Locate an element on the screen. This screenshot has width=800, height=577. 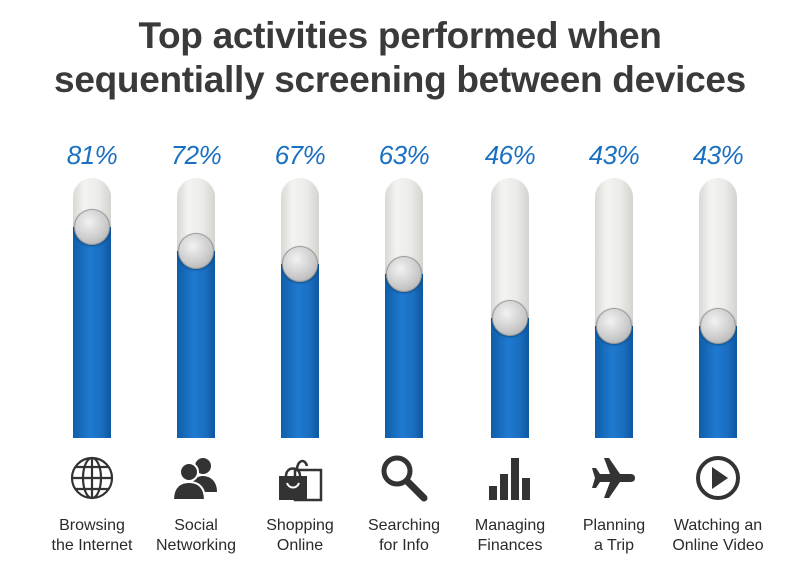
category-label: Managing Finances is located at coordinates (510, 536).